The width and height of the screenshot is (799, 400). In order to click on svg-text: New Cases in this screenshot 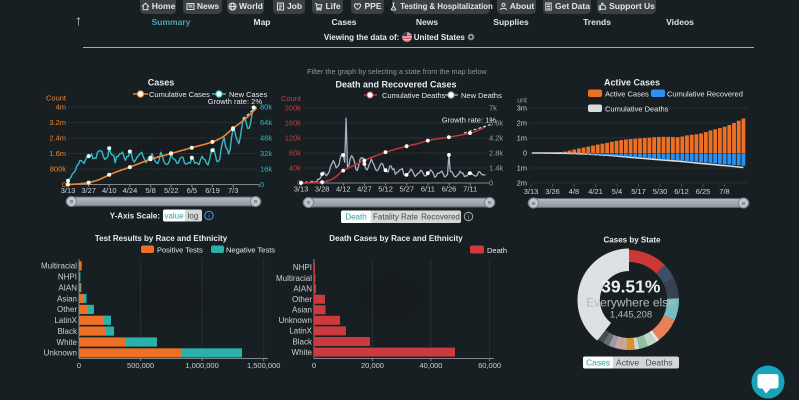, I will do `click(248, 94)`.